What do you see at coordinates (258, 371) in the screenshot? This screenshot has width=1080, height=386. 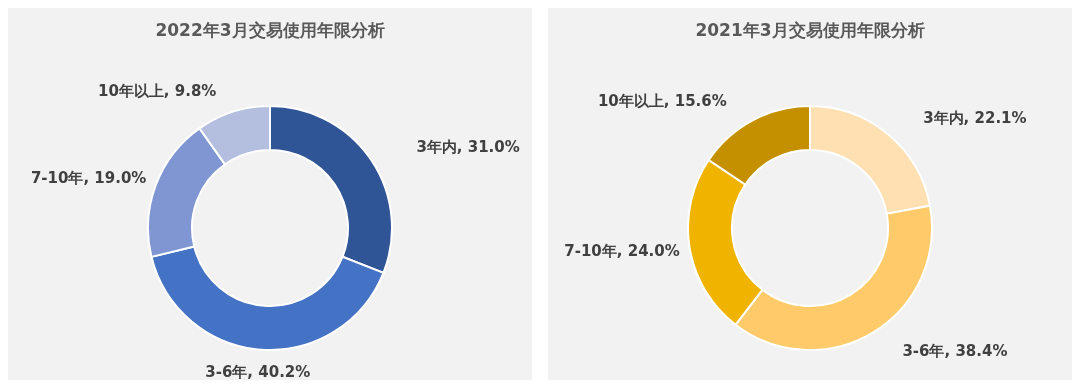 I see `slice-label: 3-6年, 40.2%` at bounding box center [258, 371].